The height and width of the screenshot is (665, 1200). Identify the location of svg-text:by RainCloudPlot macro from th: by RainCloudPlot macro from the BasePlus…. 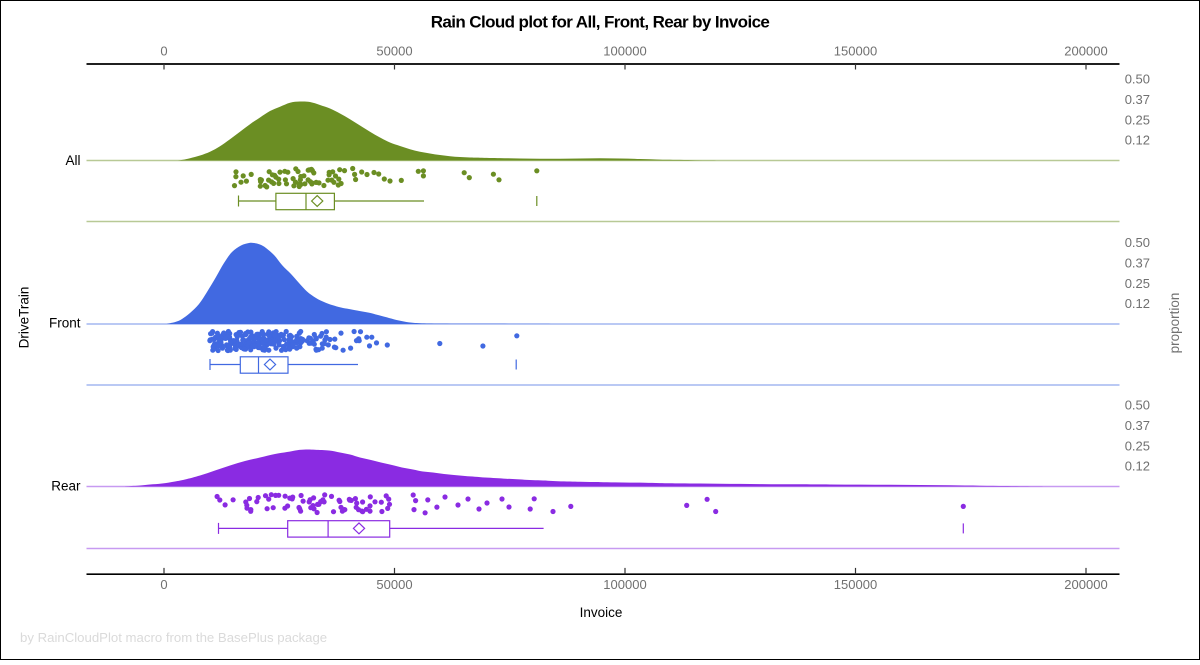
(173, 637).